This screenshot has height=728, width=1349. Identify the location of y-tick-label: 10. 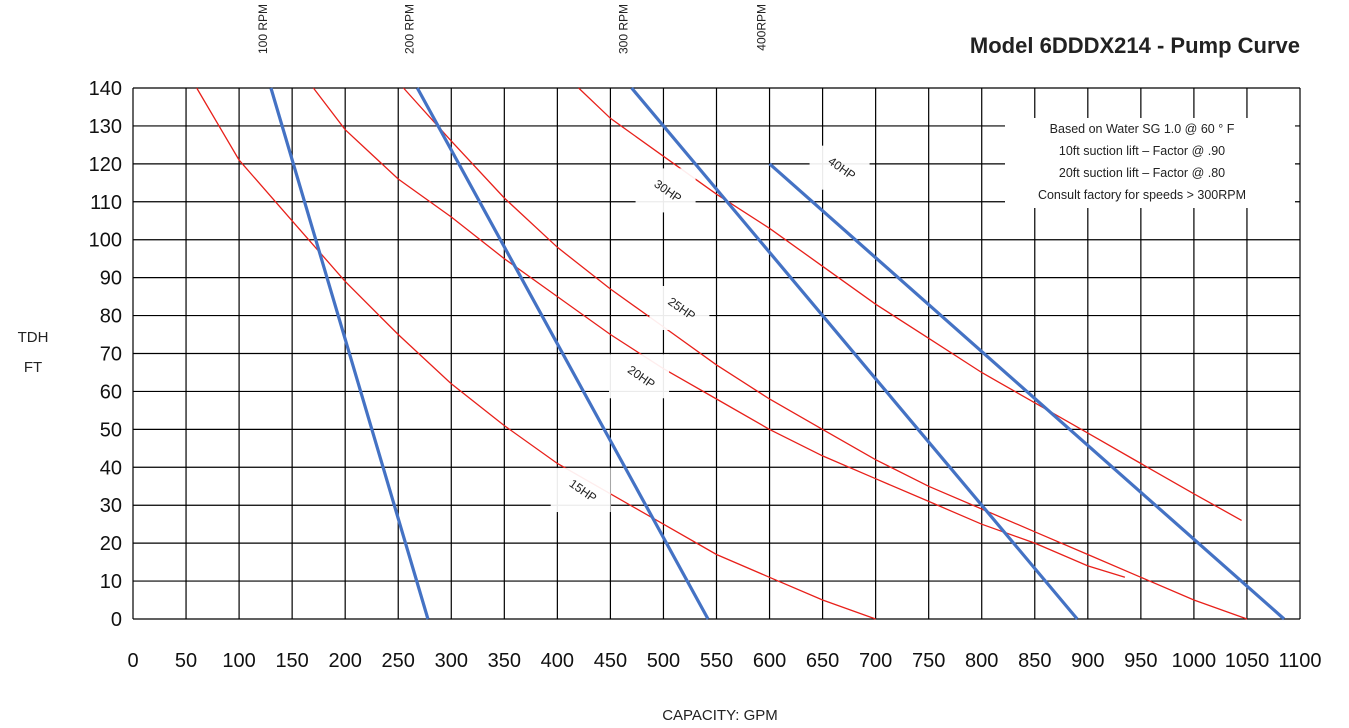
(111, 582).